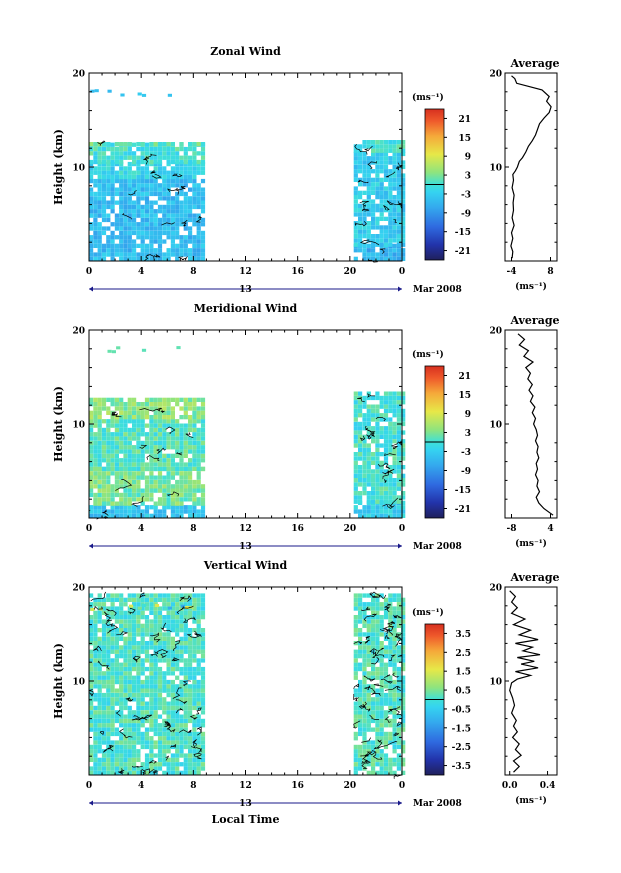  Describe the element at coordinates (534, 63) in the screenshot. I see `average-title: Average` at that location.